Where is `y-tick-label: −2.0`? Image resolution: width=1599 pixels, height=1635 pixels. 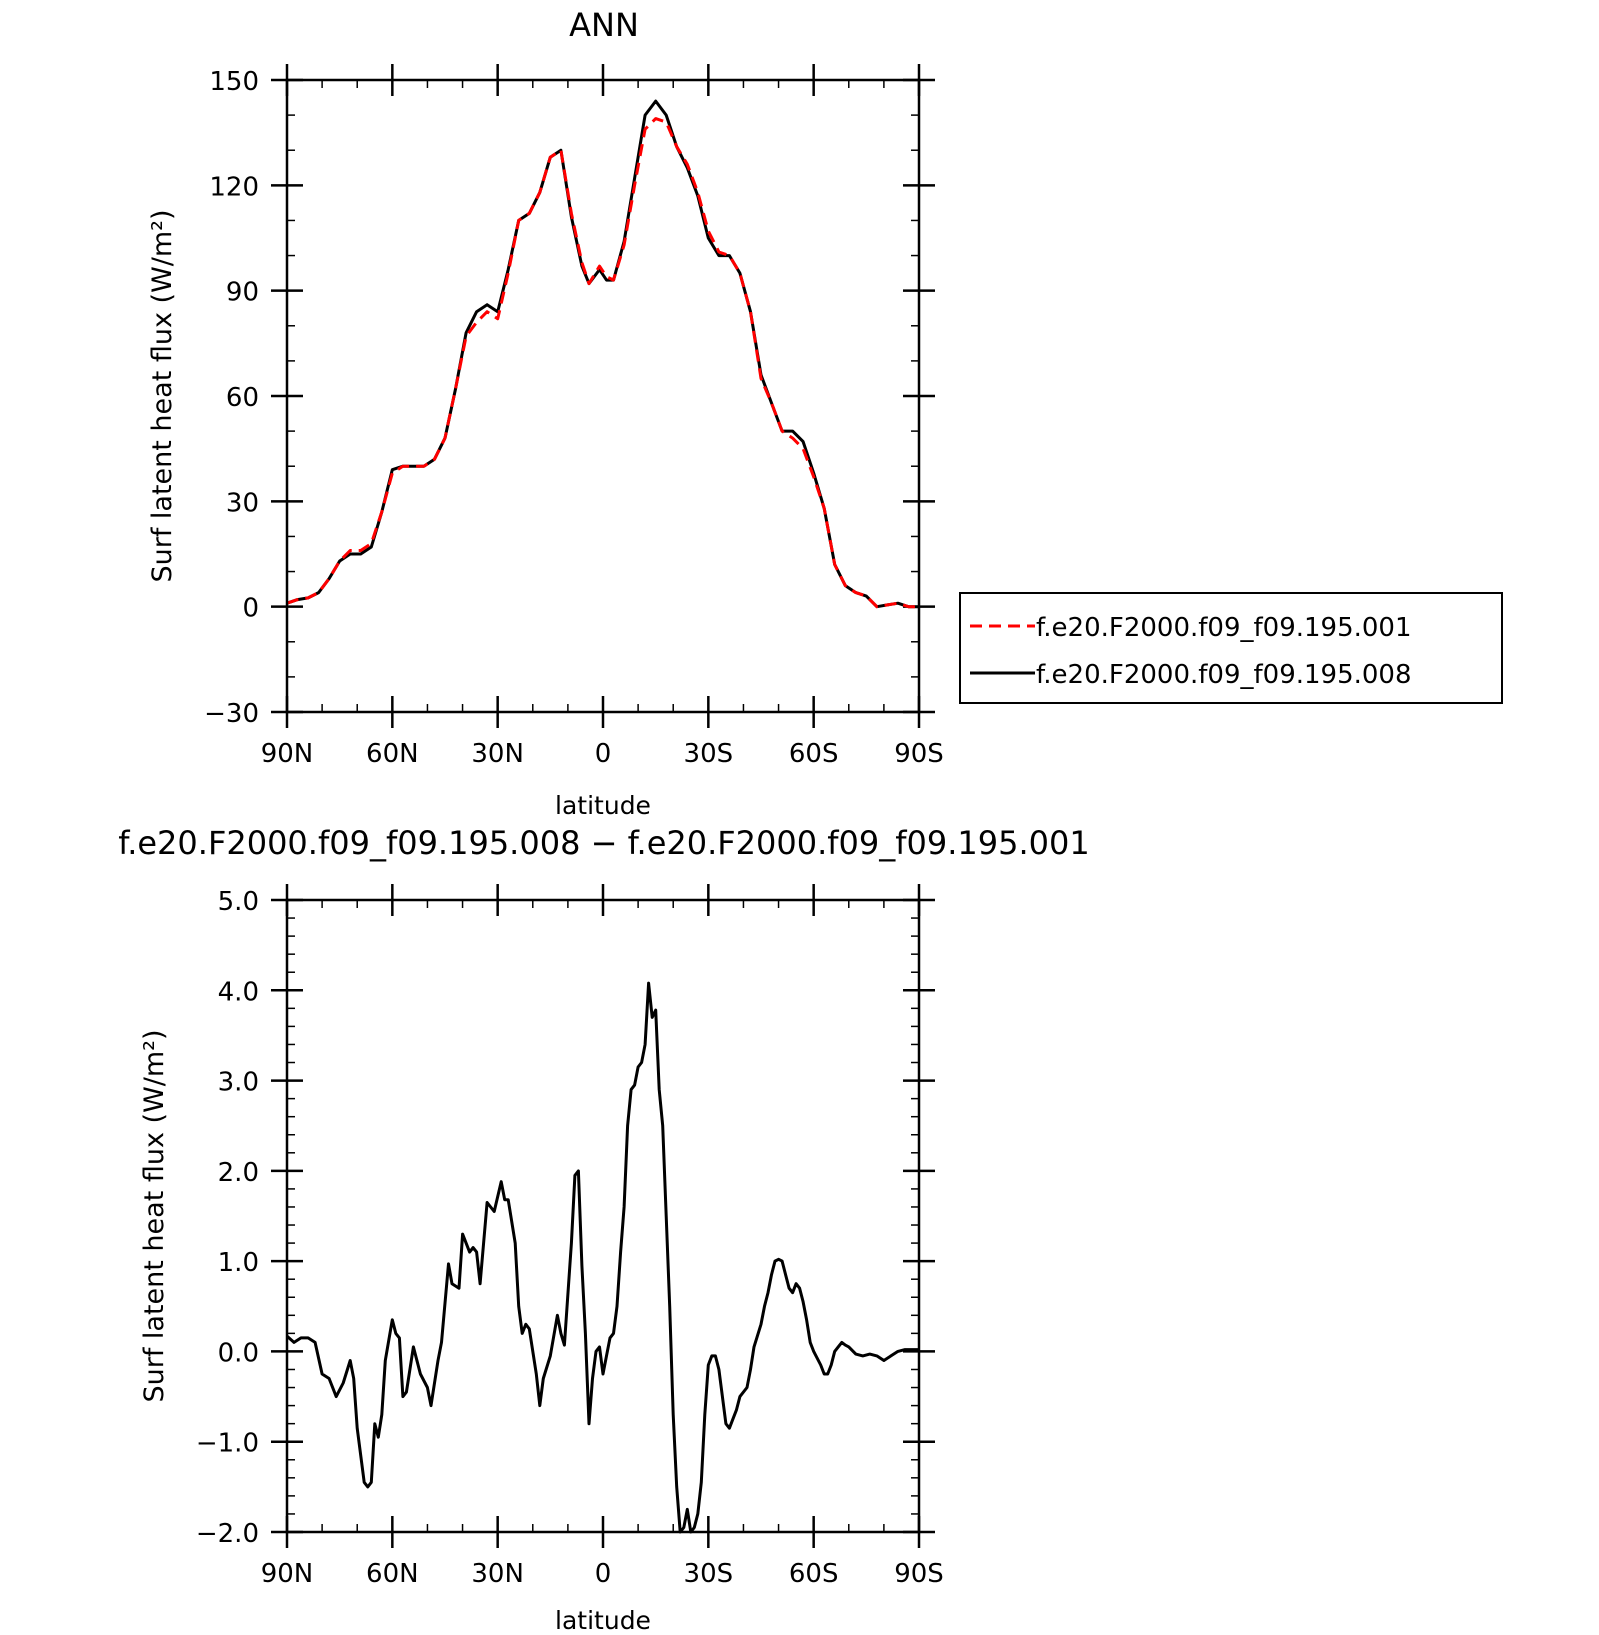
y-tick-label: −2.0 is located at coordinates (227, 1534).